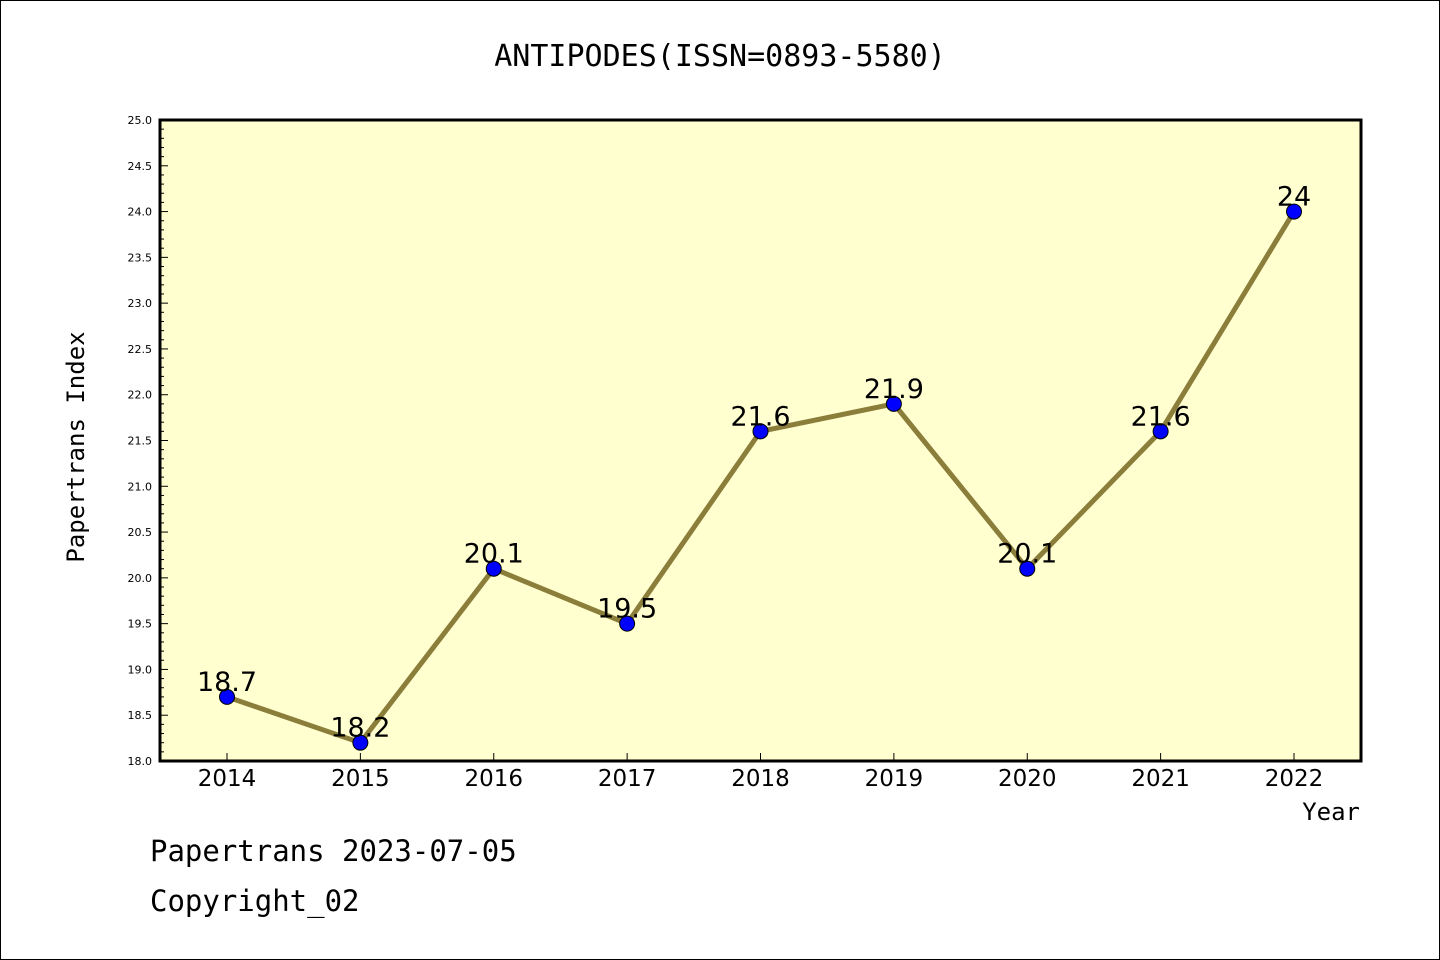  I want to click on x-tick-label: 2021, so click(1160, 779).